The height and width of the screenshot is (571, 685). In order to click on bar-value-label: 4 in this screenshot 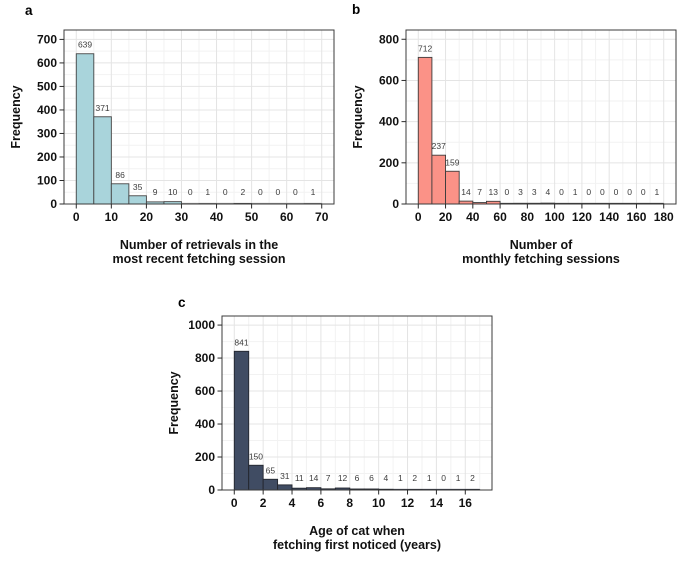, I will do `click(547, 192)`.